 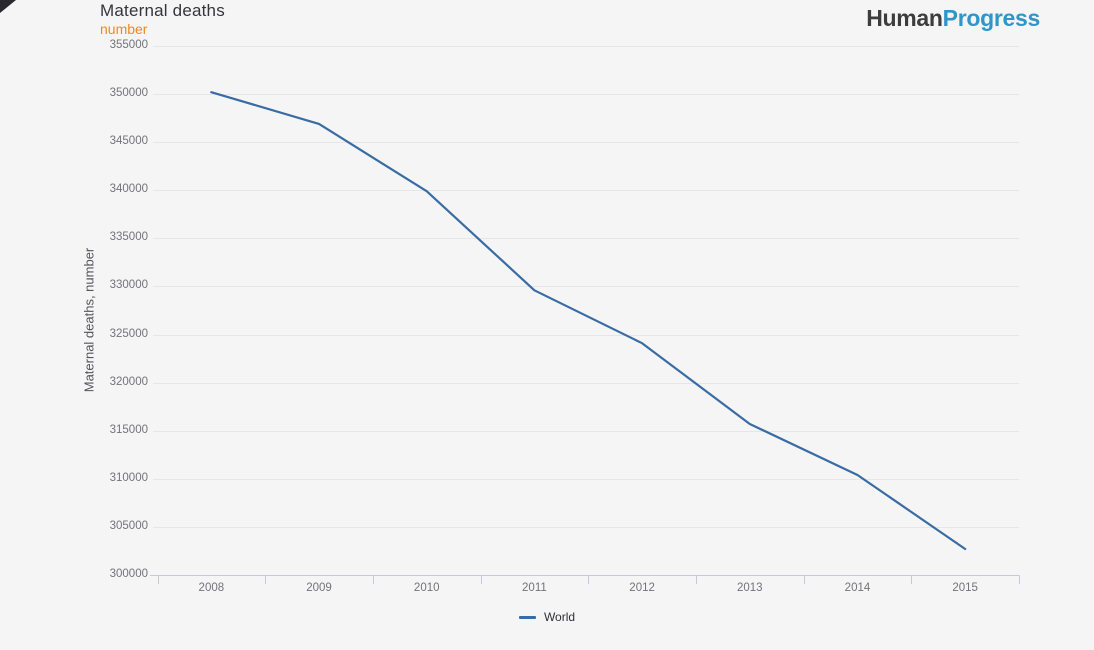 What do you see at coordinates (128, 429) in the screenshot?
I see `y-tick-label: 315000` at bounding box center [128, 429].